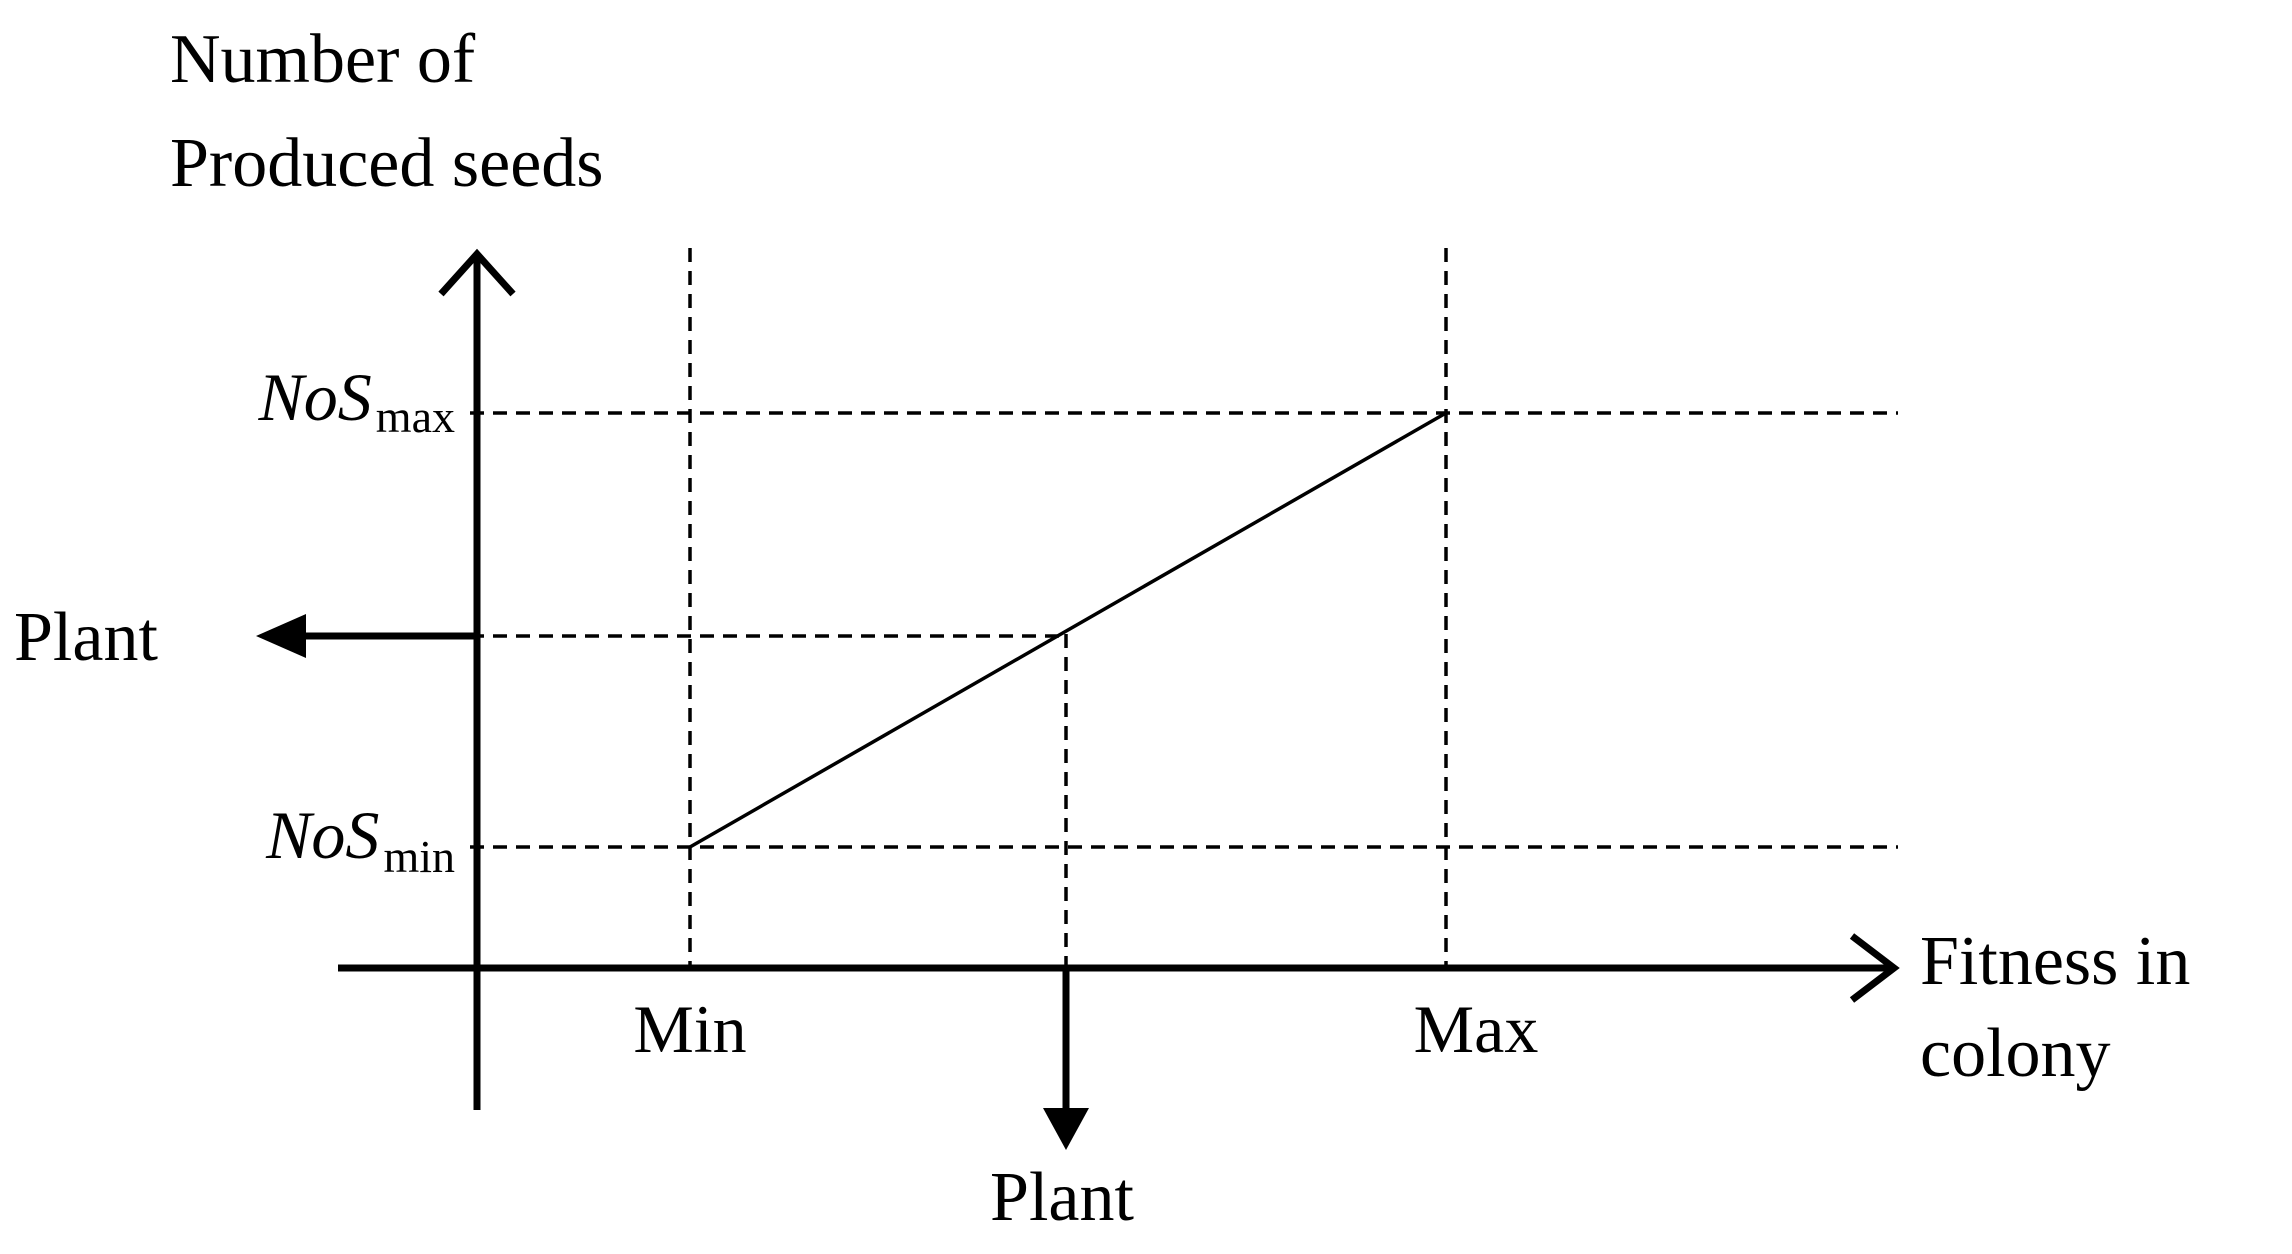 The image size is (2292, 1254). What do you see at coordinates (1874, 968) in the screenshot?
I see `x-axis-arrowhead` at bounding box center [1874, 968].